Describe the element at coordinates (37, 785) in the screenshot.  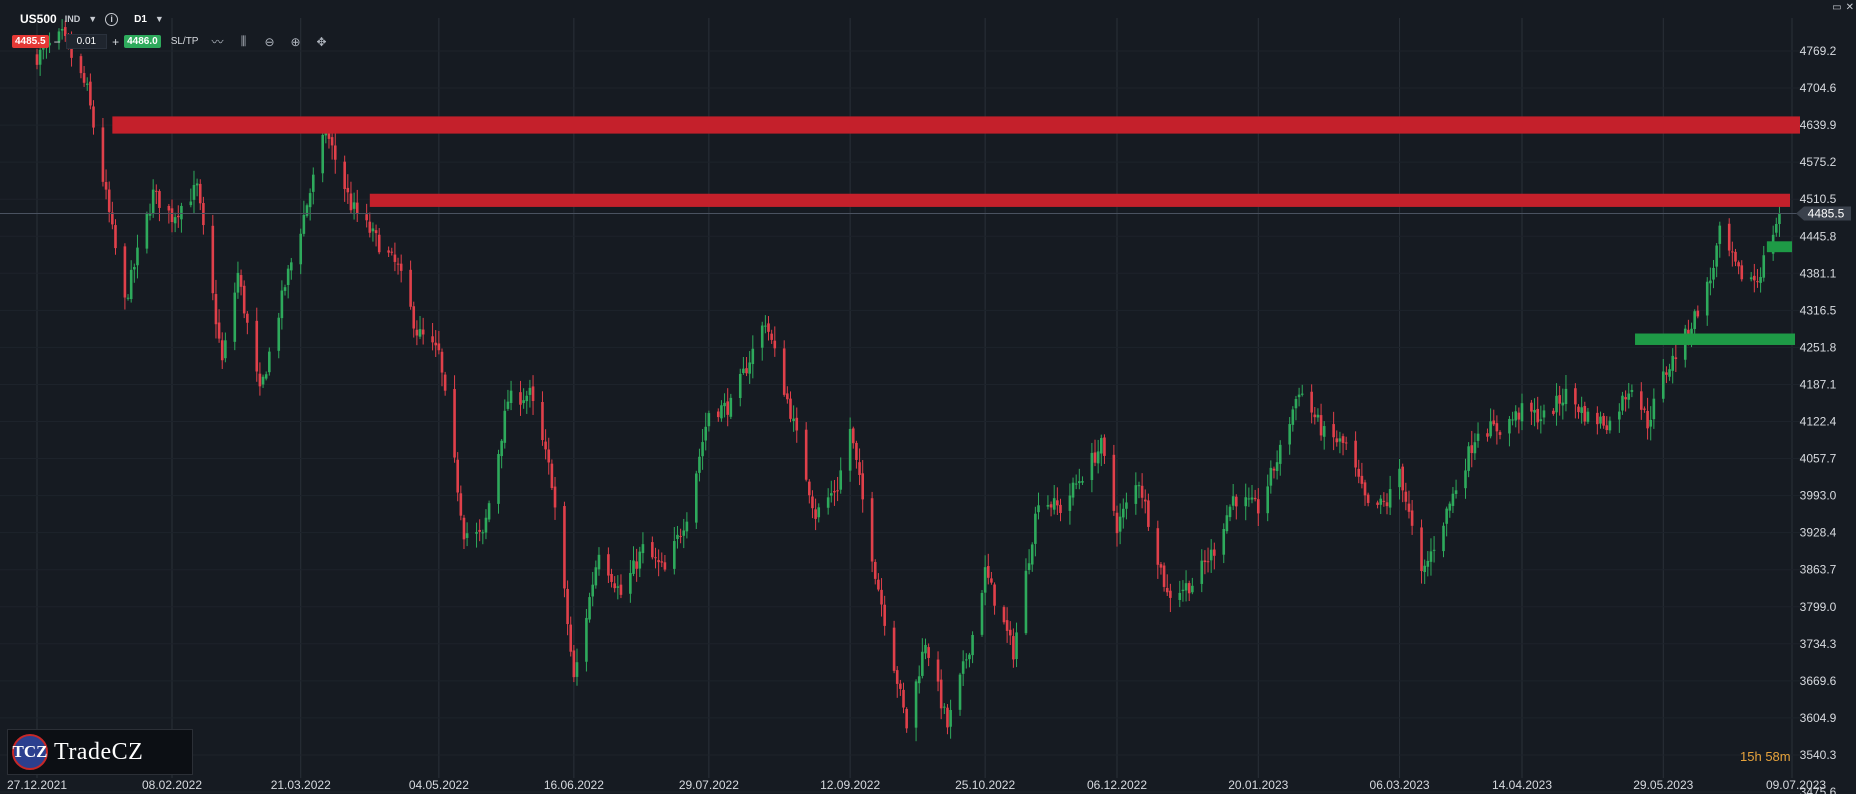
I see `x-tick-label: 27.12.2021` at that location.